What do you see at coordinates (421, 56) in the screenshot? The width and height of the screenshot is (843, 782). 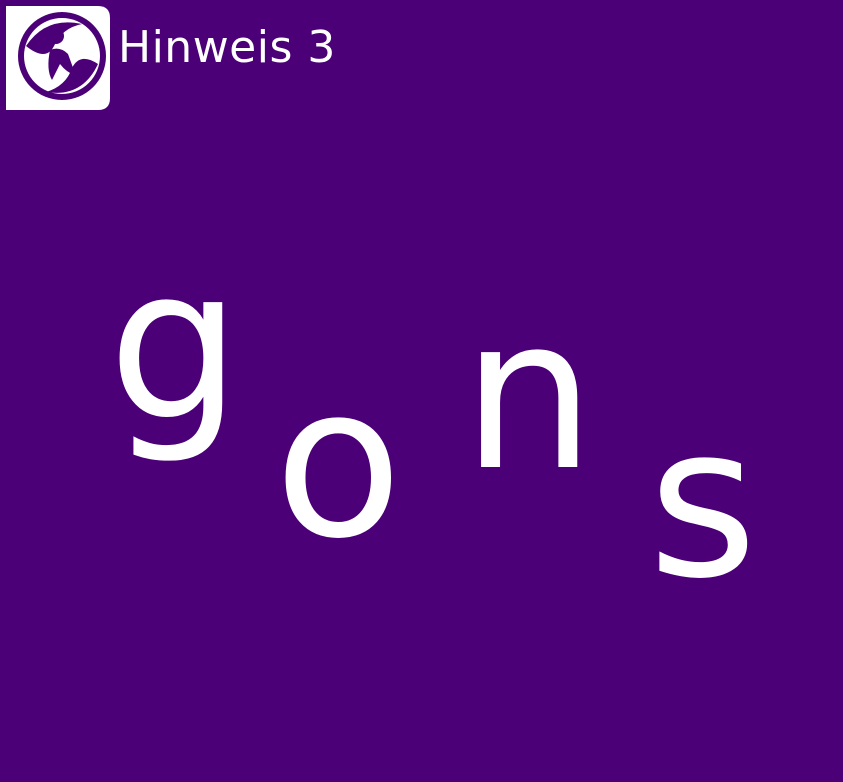 I see `header: Hinweis 3` at bounding box center [421, 56].